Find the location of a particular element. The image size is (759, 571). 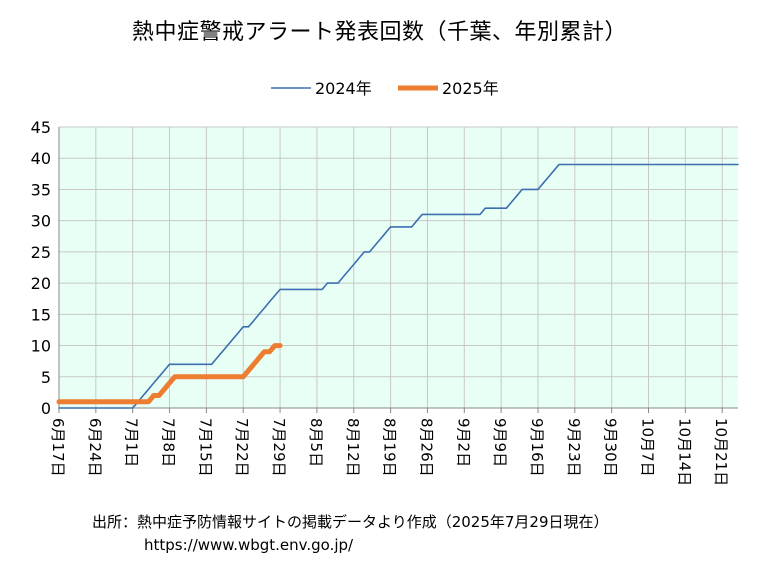

y-tick-label: 15 is located at coordinates (41, 314).